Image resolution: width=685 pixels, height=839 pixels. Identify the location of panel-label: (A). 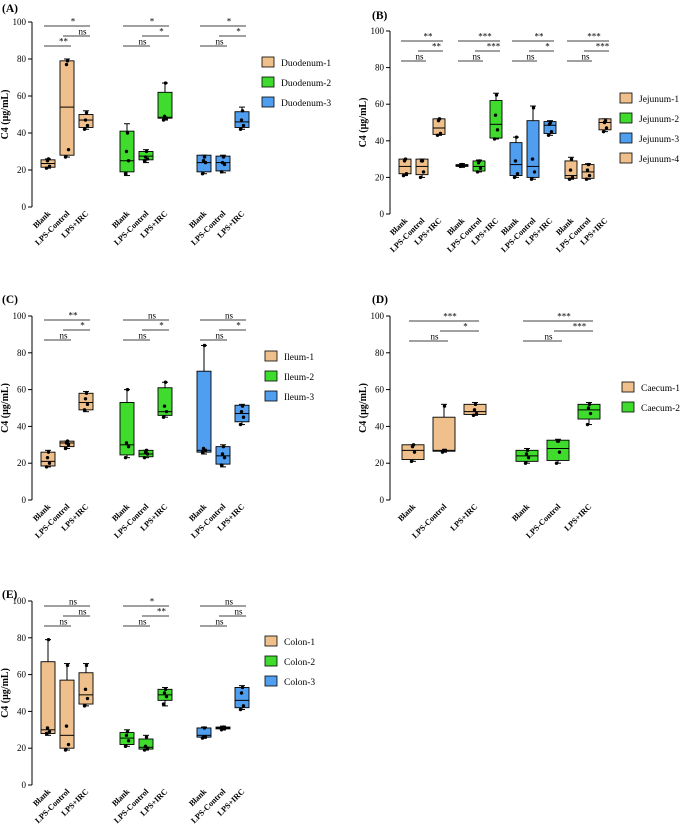
(10, 9).